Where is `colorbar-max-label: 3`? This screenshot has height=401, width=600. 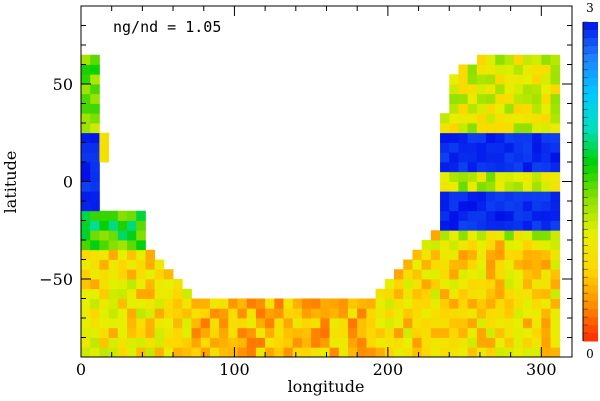
colorbar-max-label: 3 is located at coordinates (590, 8).